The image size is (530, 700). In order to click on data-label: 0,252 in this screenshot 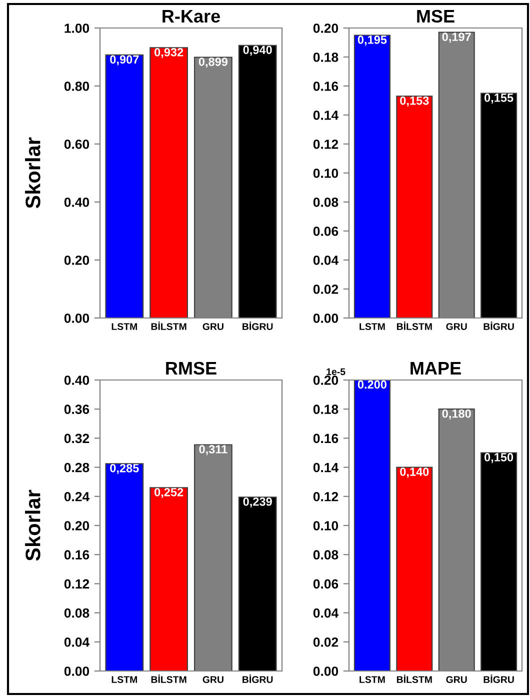, I will do `click(169, 493)`.